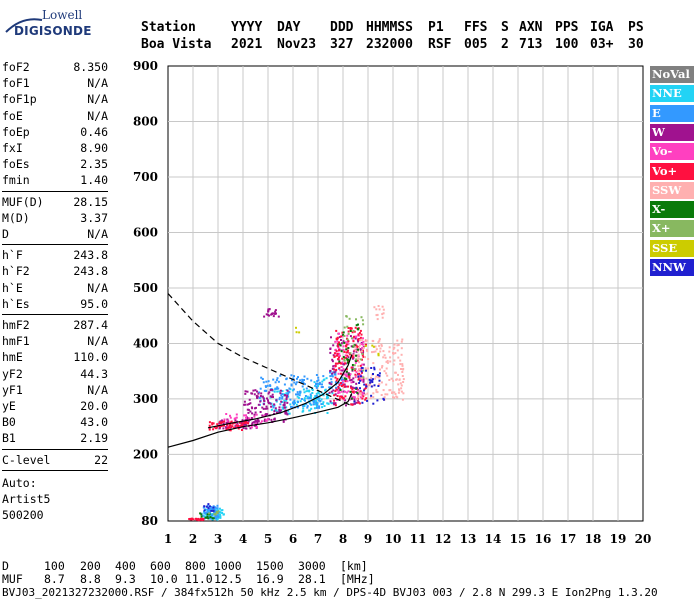 The width and height of the screenshot is (700, 600). What do you see at coordinates (16, 271) in the screenshot?
I see `param-1-g3-key: h`F2` at bounding box center [16, 271].